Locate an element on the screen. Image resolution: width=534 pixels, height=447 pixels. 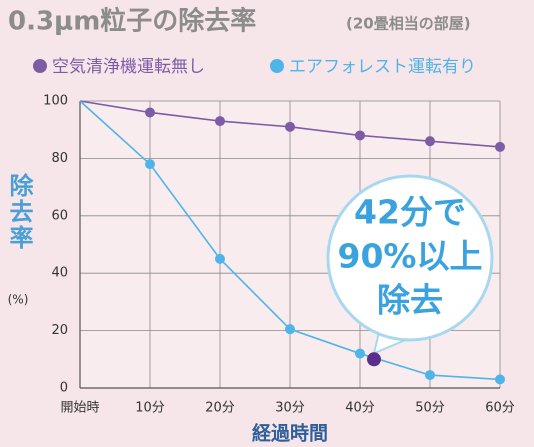
x-axis-title: 経過時間 is located at coordinates (290, 433).